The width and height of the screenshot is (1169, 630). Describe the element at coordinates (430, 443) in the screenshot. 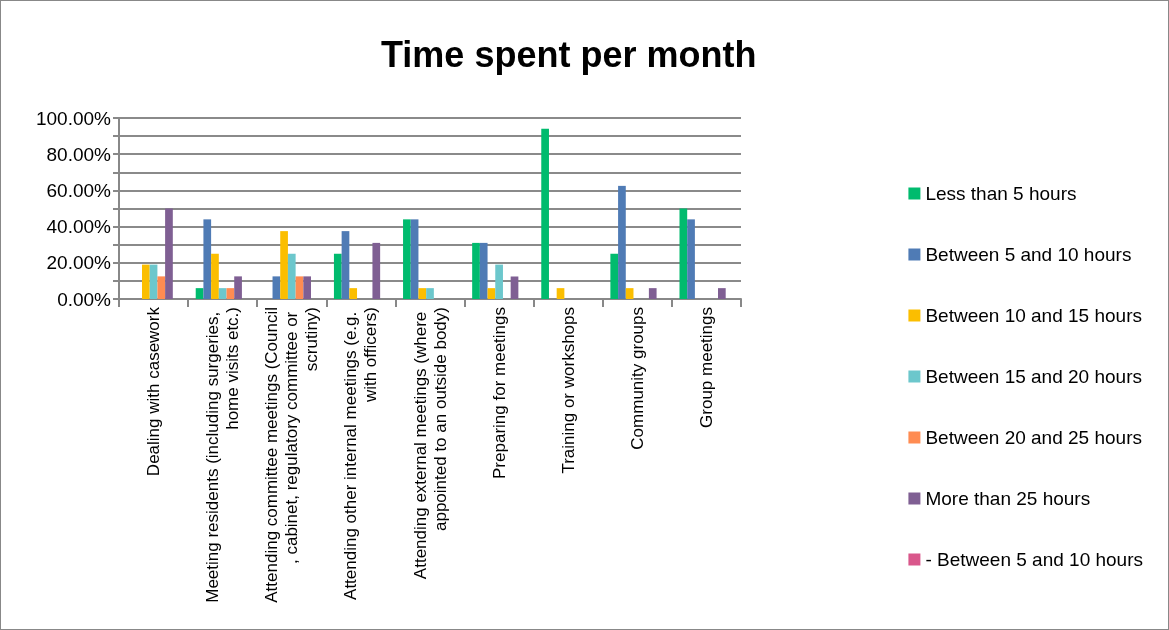

I see `x-tick-label: Attending external meetings (where appointed to an outside body)` at that location.